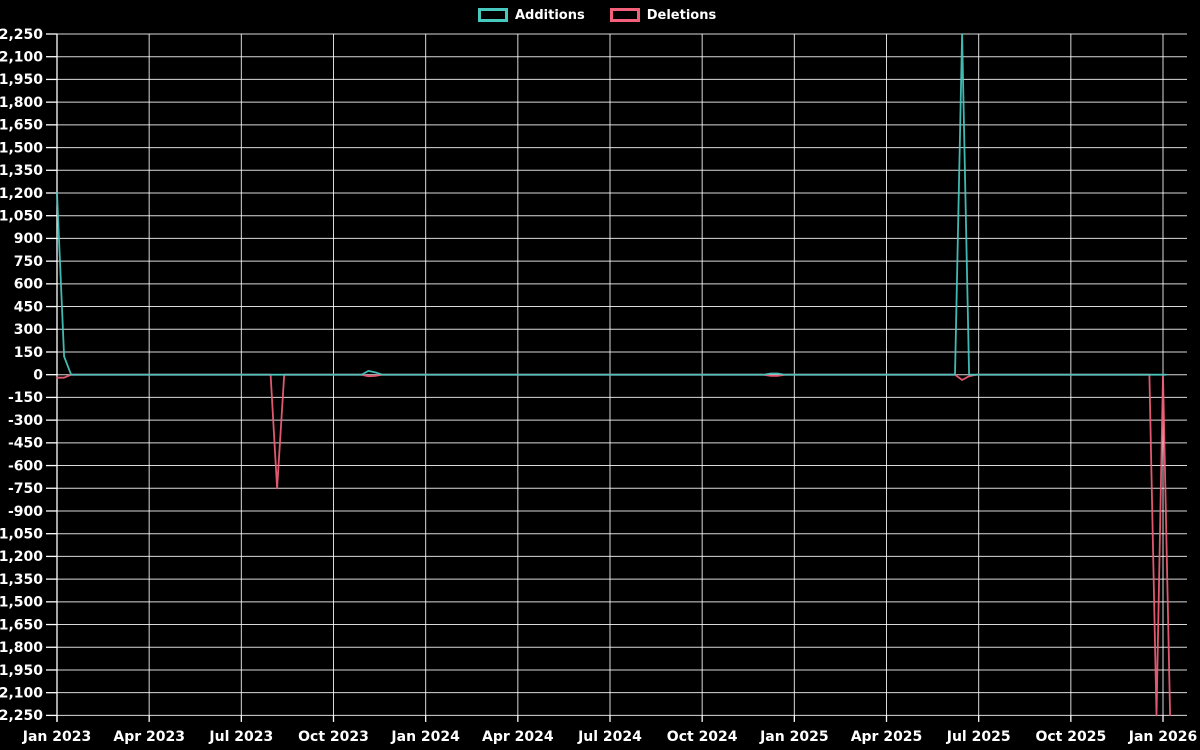 The height and width of the screenshot is (750, 1200). I want to click on y-tick-label: -450, so click(25, 444).